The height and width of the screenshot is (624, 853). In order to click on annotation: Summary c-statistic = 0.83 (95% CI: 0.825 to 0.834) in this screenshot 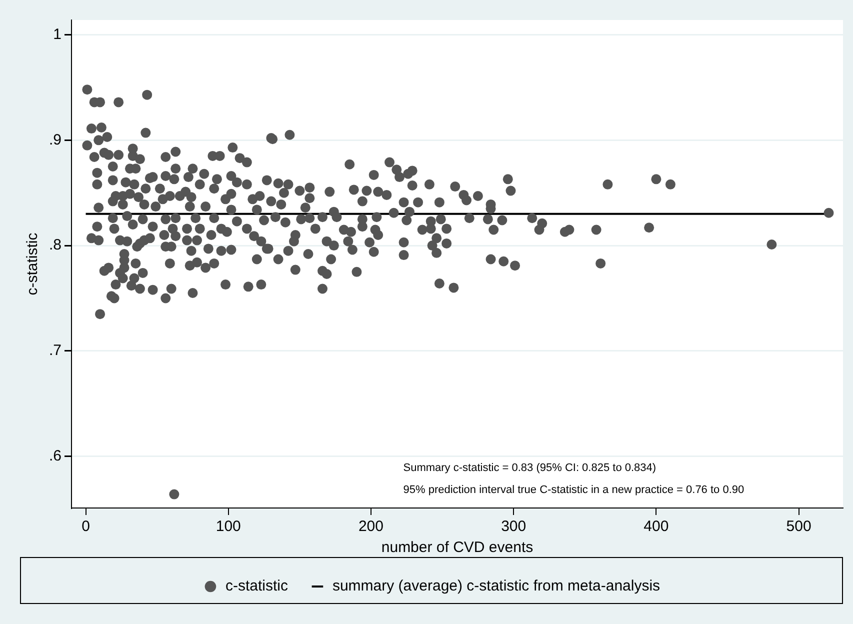, I will do `click(529, 468)`.